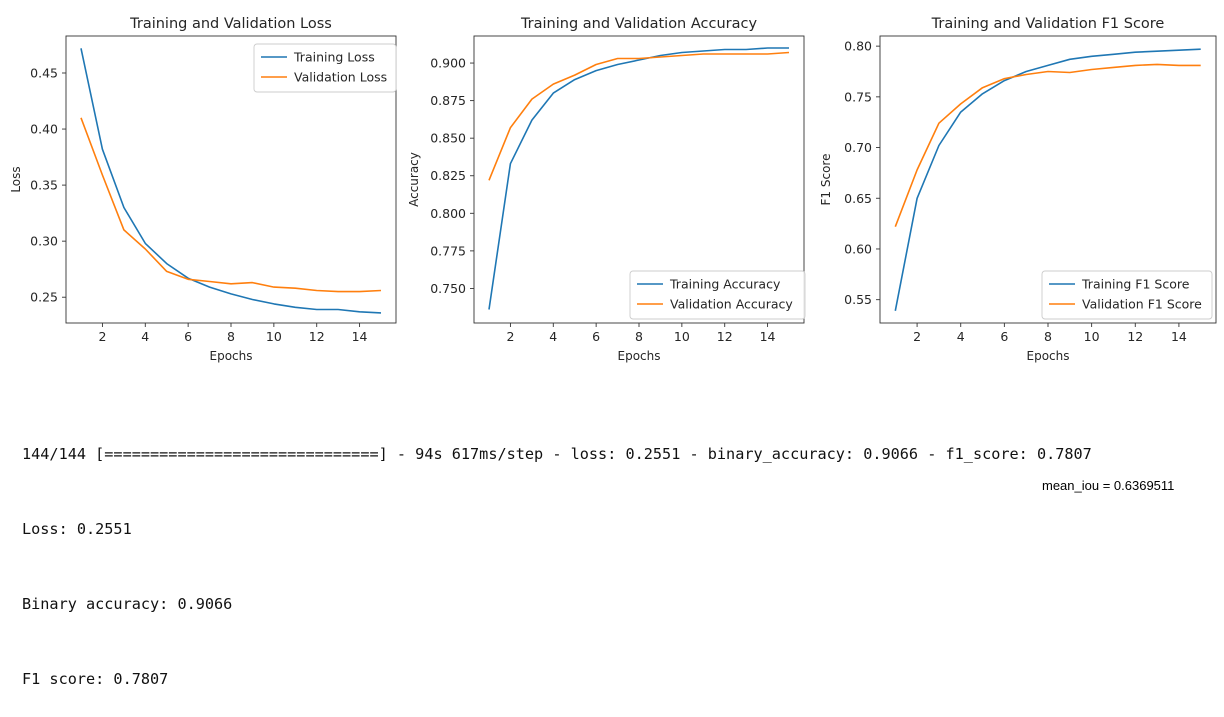 This screenshot has width=1224, height=717. I want to click on series-line-training-loss, so click(231, 181).